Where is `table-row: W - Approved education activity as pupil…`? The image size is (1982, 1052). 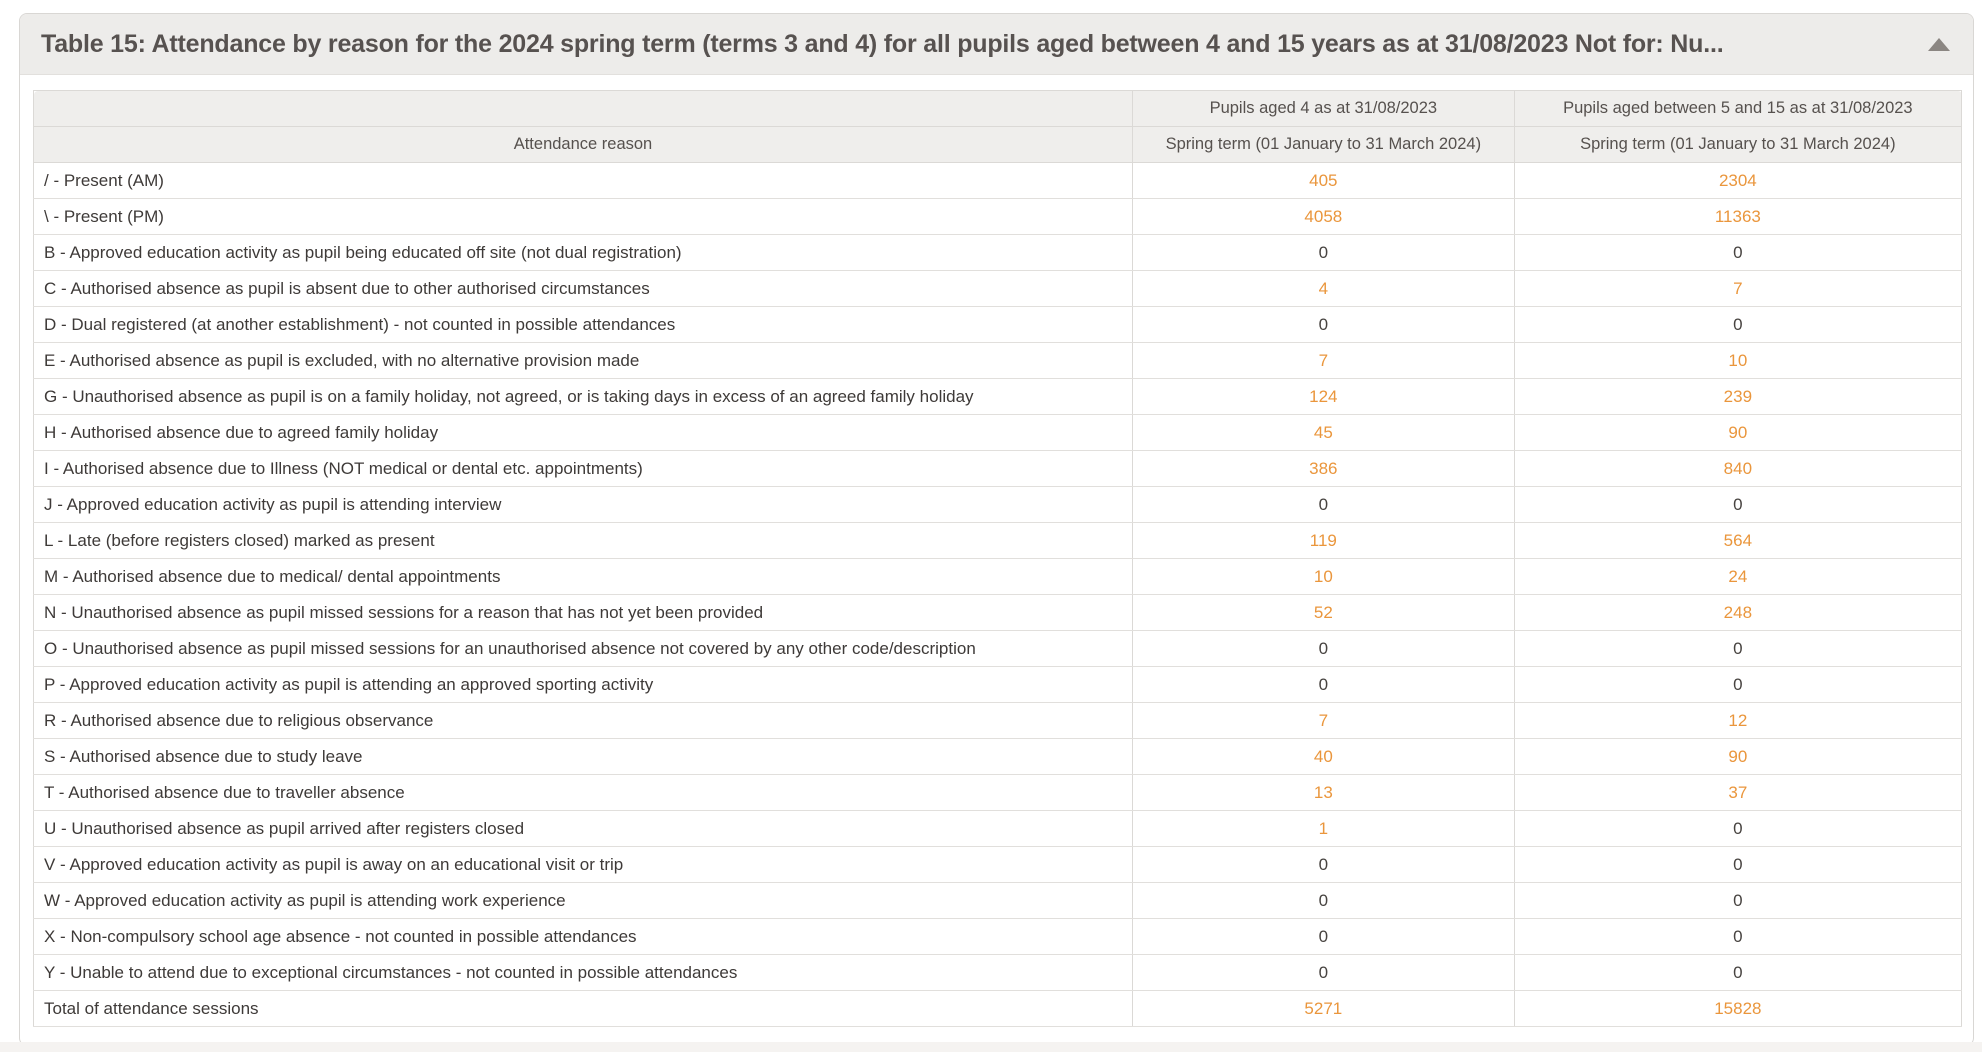 table-row: W - Approved education activity as pupil… is located at coordinates (998, 900).